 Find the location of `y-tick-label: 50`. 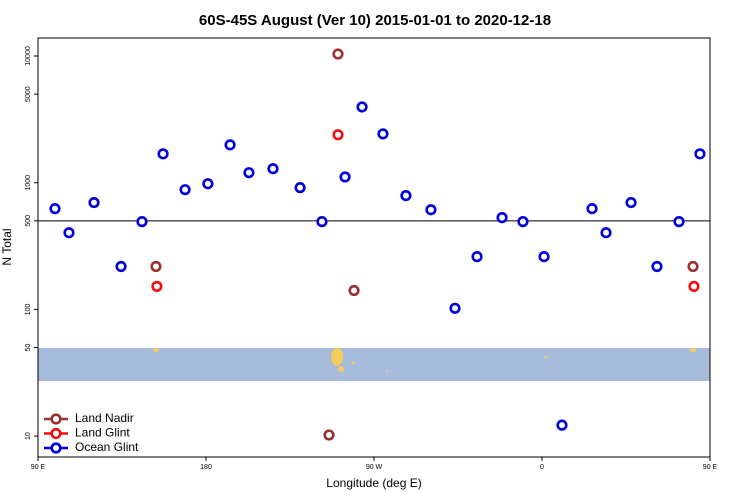

y-tick-label: 50 is located at coordinates (28, 348).